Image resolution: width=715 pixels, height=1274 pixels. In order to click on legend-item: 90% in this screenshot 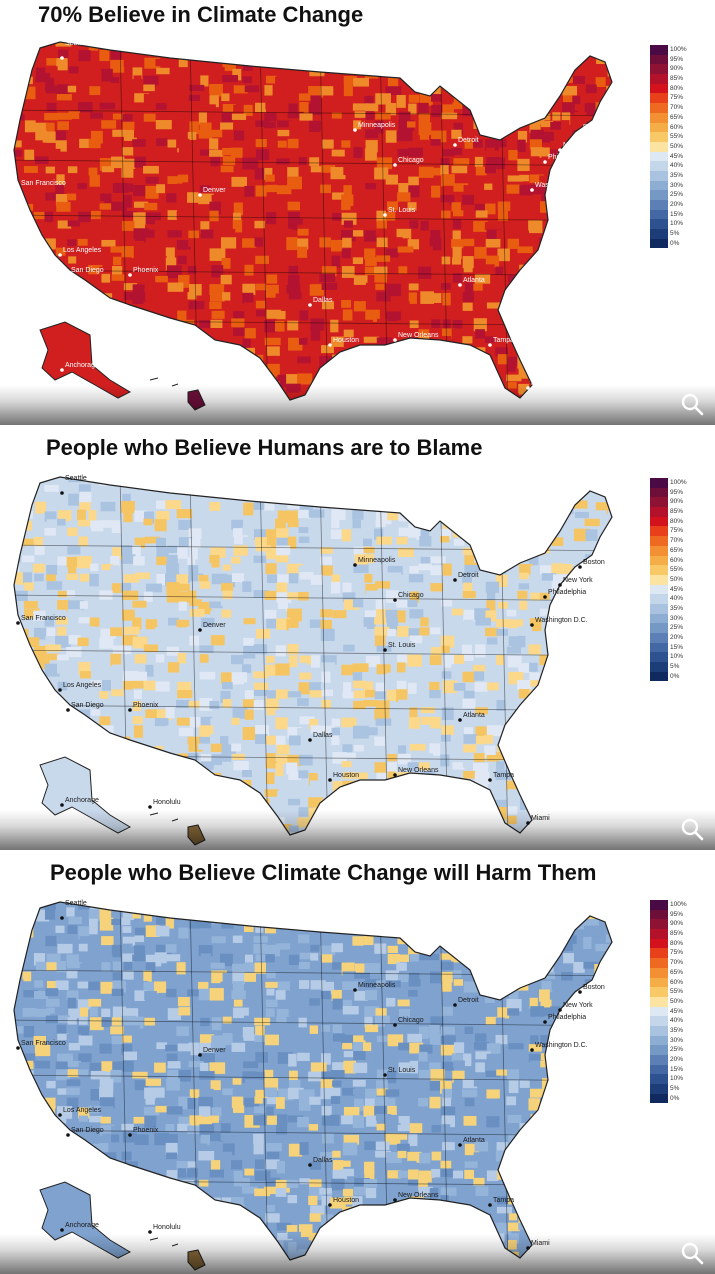, I will do `click(675, 502)`.